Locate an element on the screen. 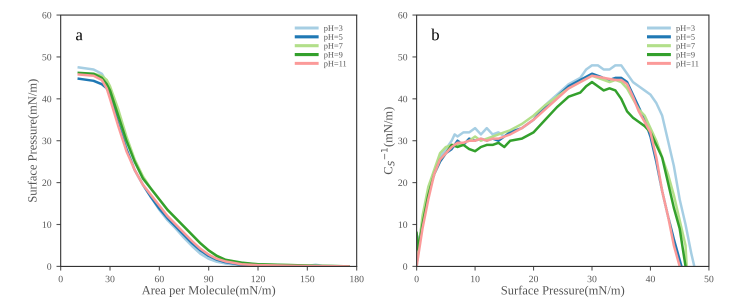 Image resolution: width=740 pixels, height=301 pixels. y-axis-title: C$_{S}$$^{−1}$(mN/m) is located at coordinates (388, 140).